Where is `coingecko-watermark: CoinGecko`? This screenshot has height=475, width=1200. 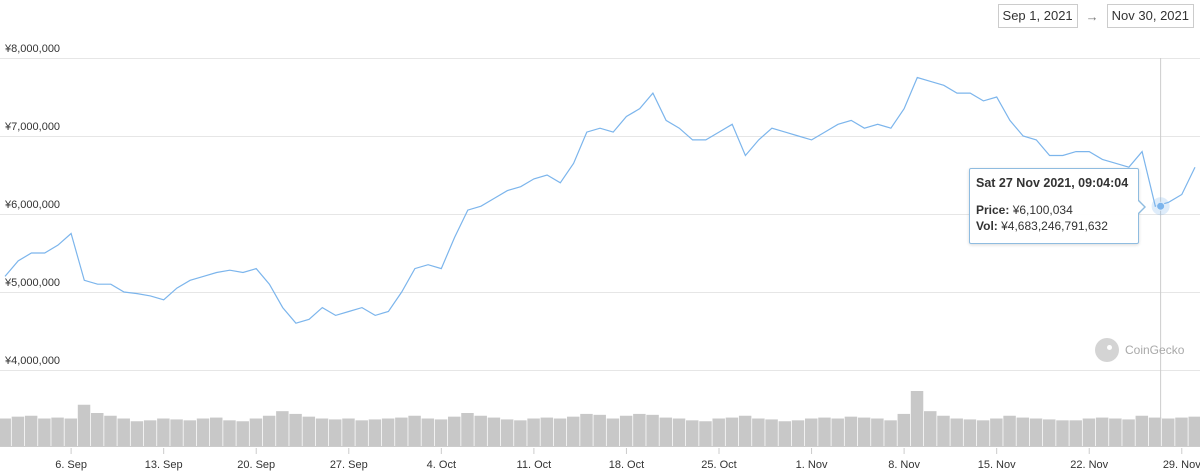 coingecko-watermark: CoinGecko is located at coordinates (1139, 350).